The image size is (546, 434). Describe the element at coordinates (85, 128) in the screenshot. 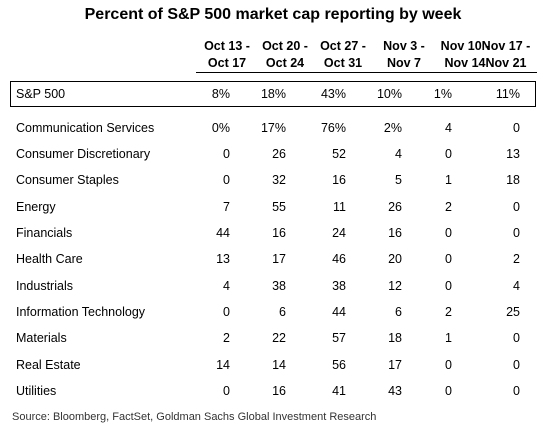

I see `row-label: Communication Services` at that location.